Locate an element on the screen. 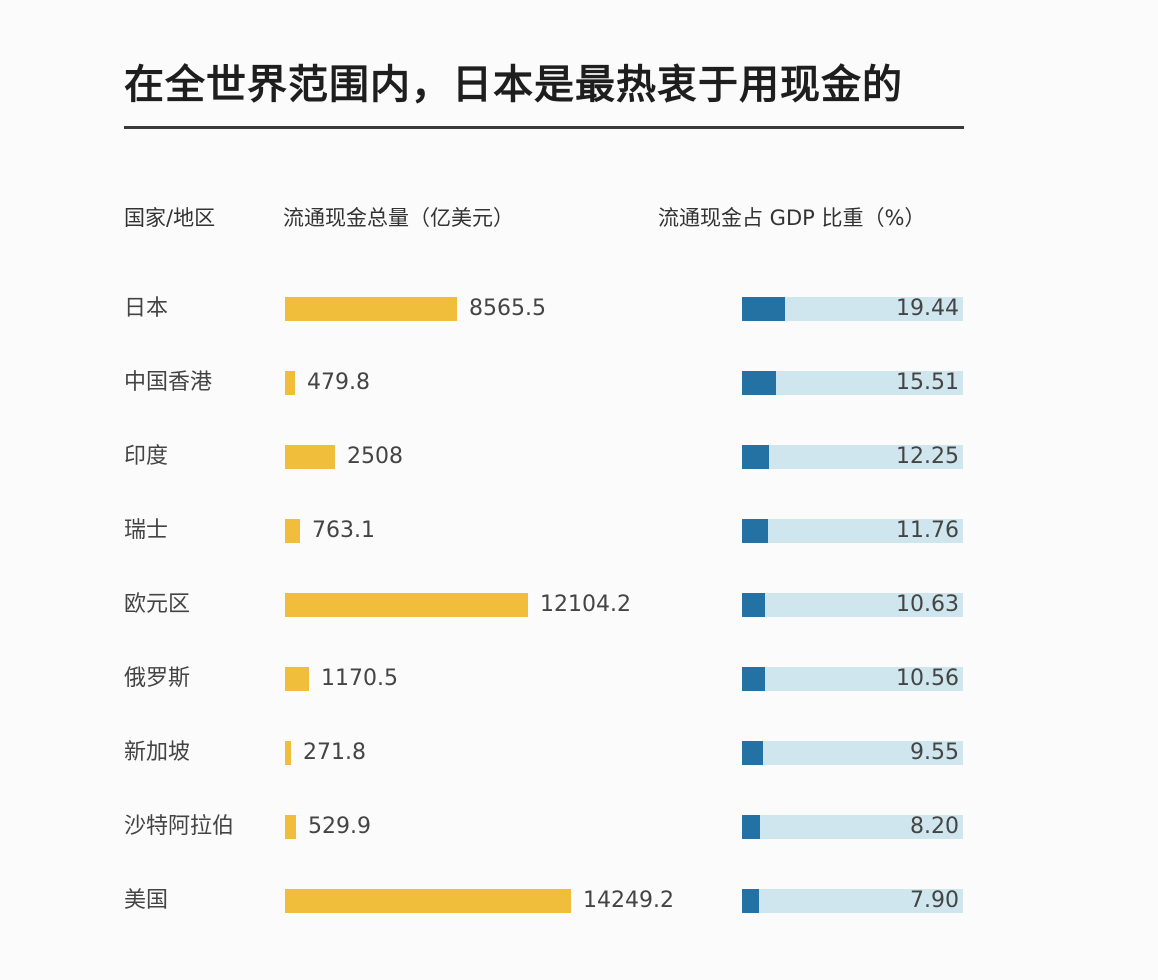 The width and height of the screenshot is (1158, 980). gdp-value: 8.20 is located at coordinates (934, 826).